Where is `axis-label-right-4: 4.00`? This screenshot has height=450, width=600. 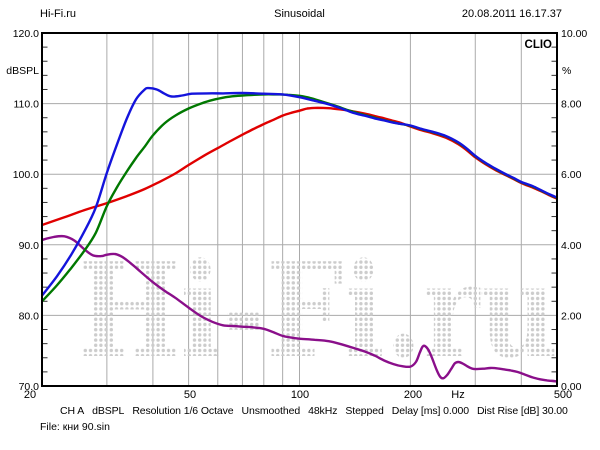 axis-label-right-4: 4.00 is located at coordinates (571, 246).